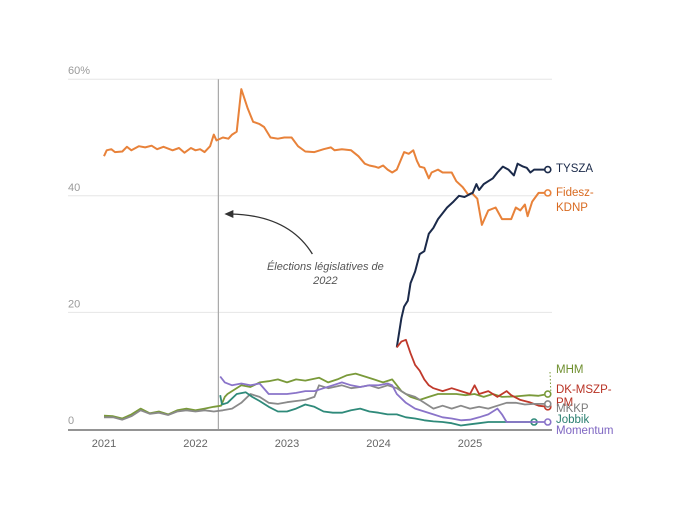 The image size is (688, 516). What do you see at coordinates (79, 246) in the screenshot?
I see `y-axis-ticks: 60% 40 20 0` at bounding box center [79, 246].